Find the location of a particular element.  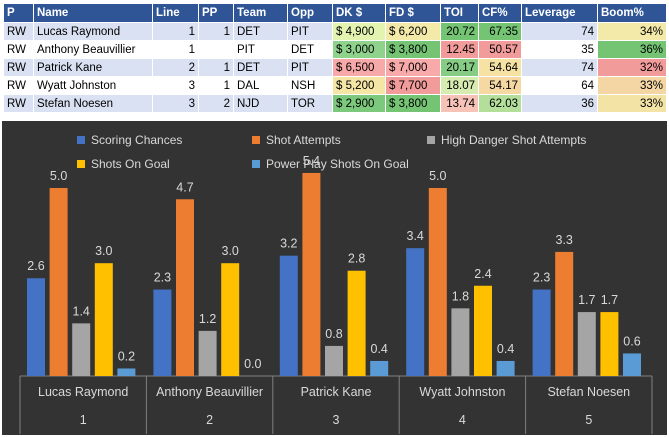

cell-opp: DET is located at coordinates (310, 49).